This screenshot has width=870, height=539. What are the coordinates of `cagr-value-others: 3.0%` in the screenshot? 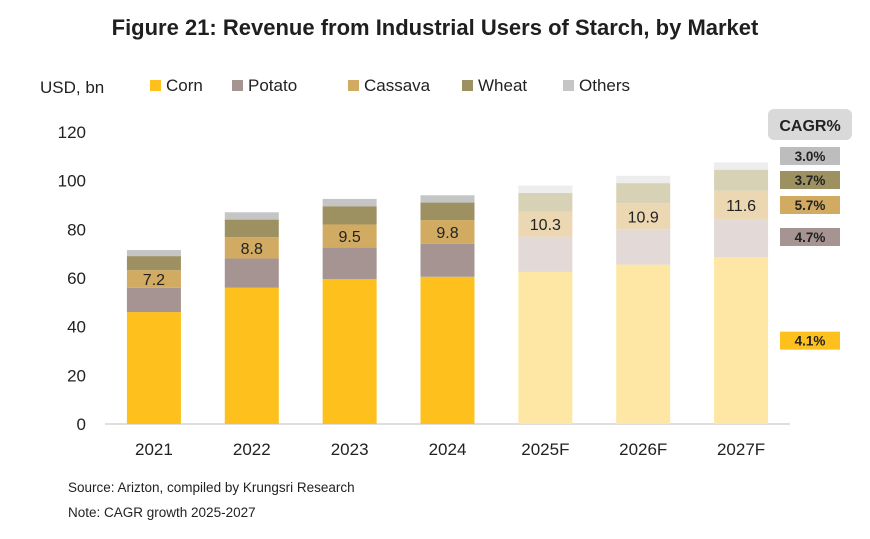 It's located at (810, 156).